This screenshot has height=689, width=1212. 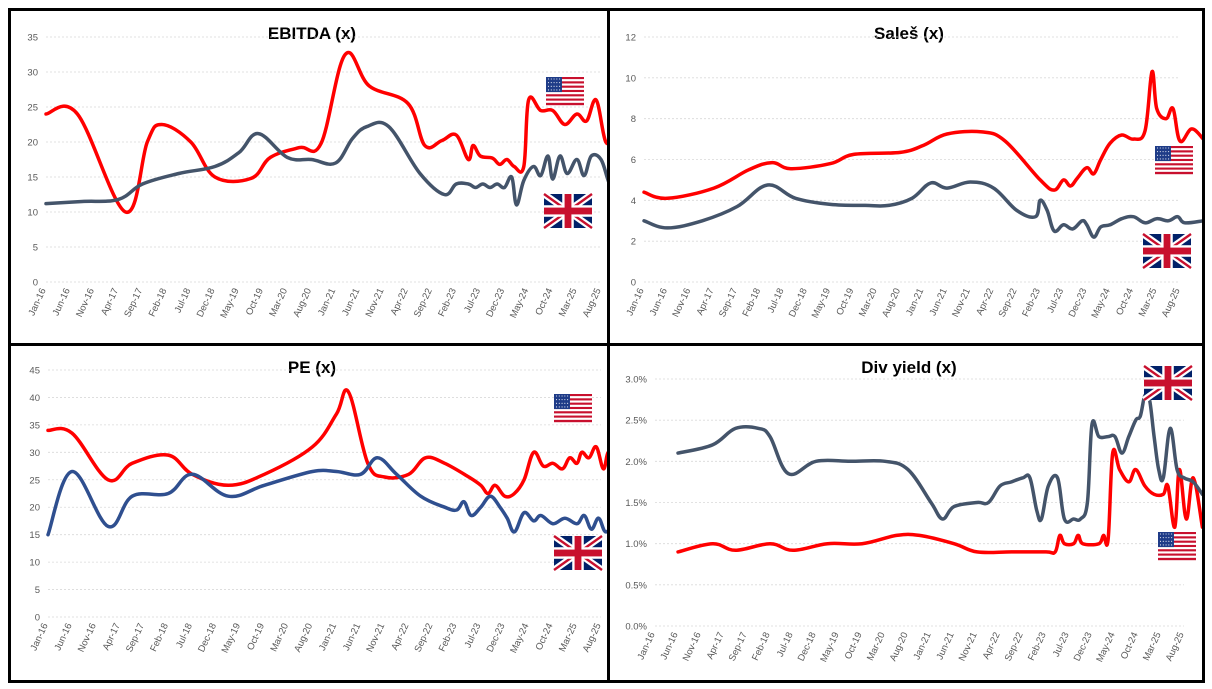 I want to click on pe-y-tick: 0, so click(x=37, y=618).